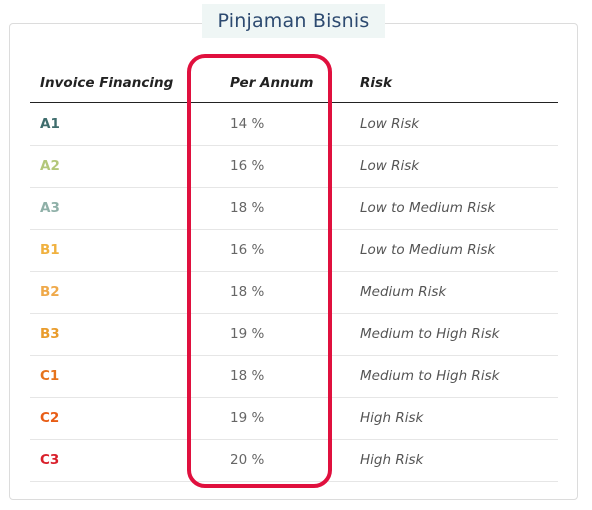 The image size is (592, 510). Describe the element at coordinates (294, 124) in the screenshot. I see `table-row: A1 14 % Low Risk` at that location.